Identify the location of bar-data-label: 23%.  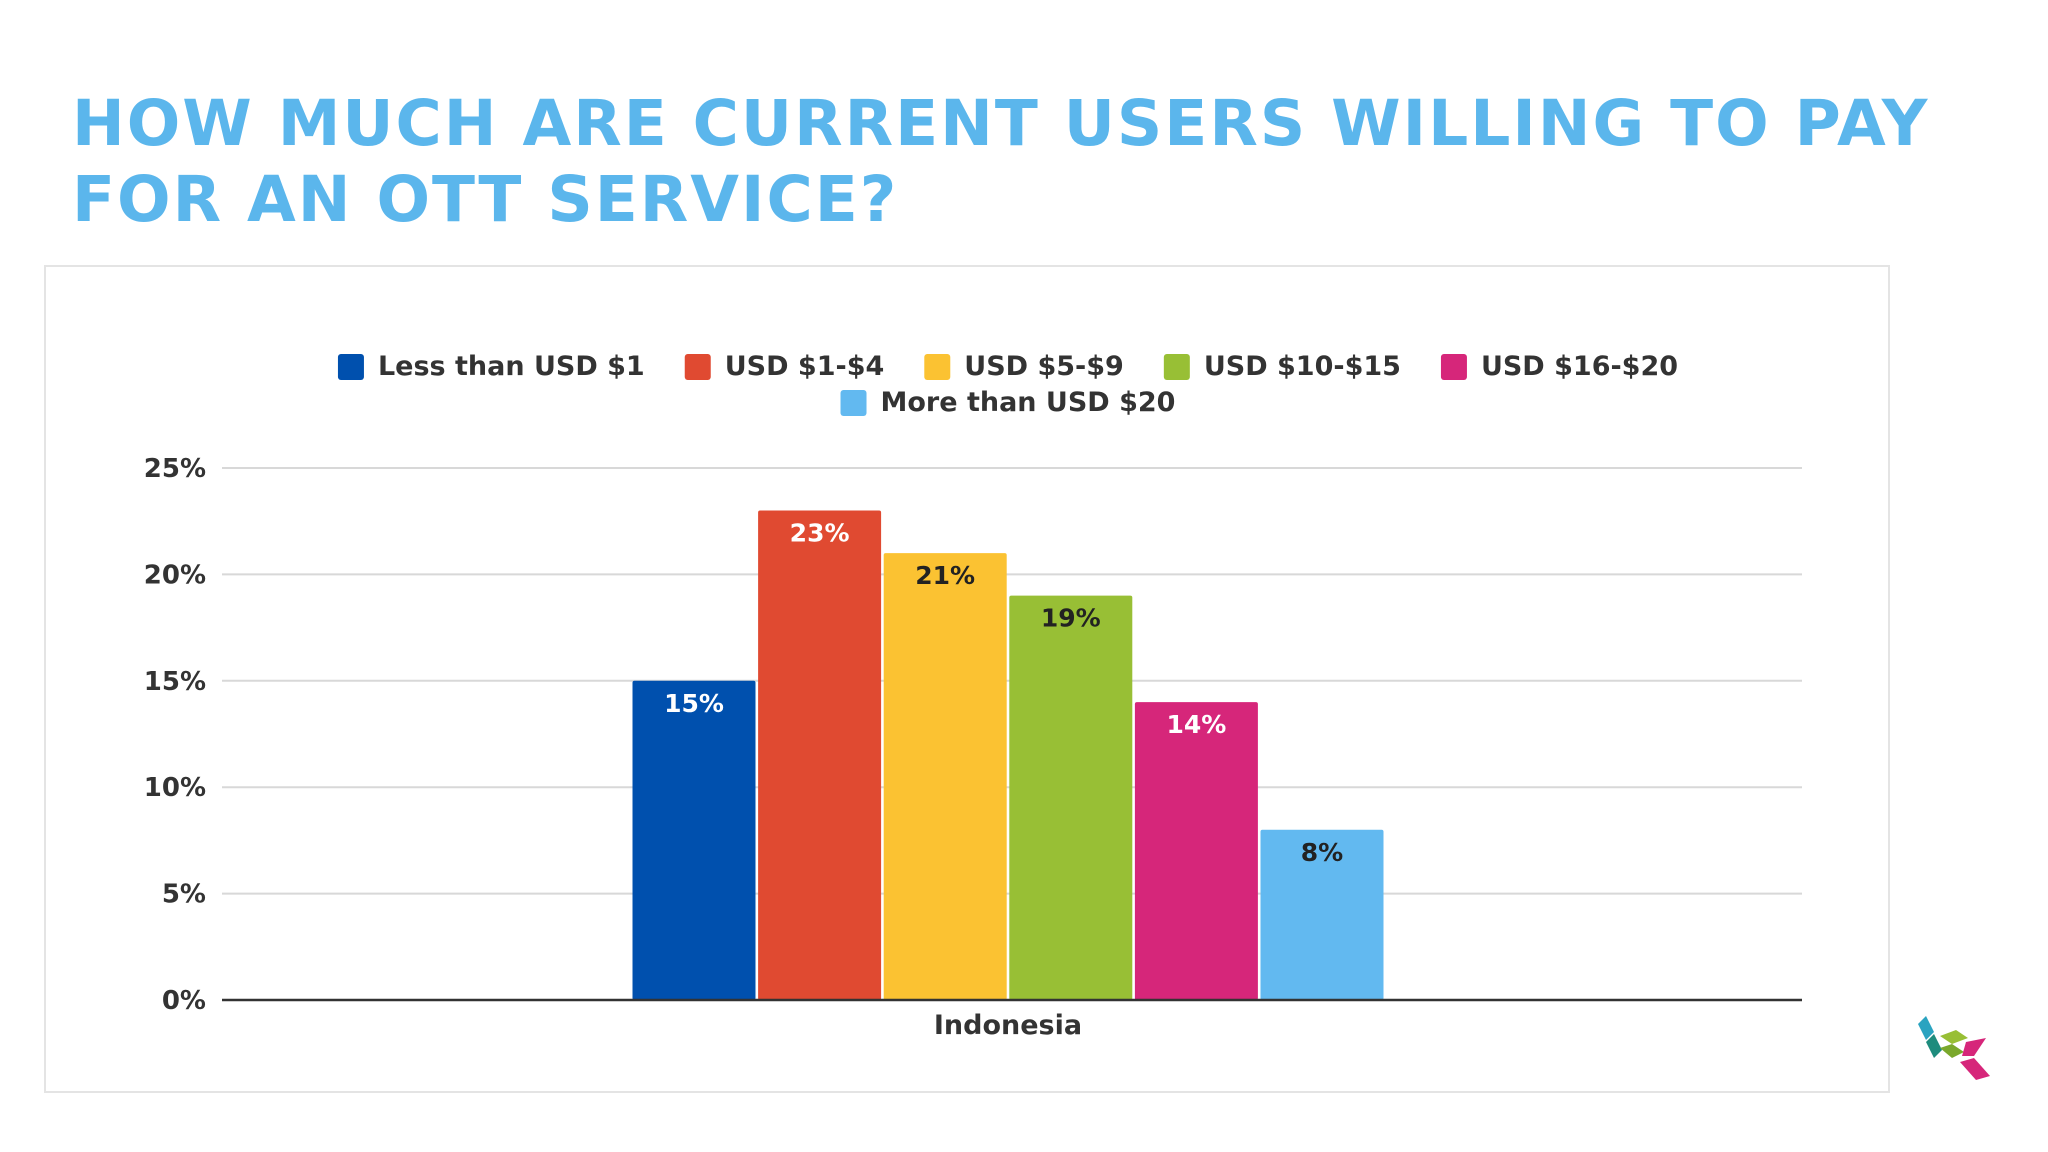
(820, 533).